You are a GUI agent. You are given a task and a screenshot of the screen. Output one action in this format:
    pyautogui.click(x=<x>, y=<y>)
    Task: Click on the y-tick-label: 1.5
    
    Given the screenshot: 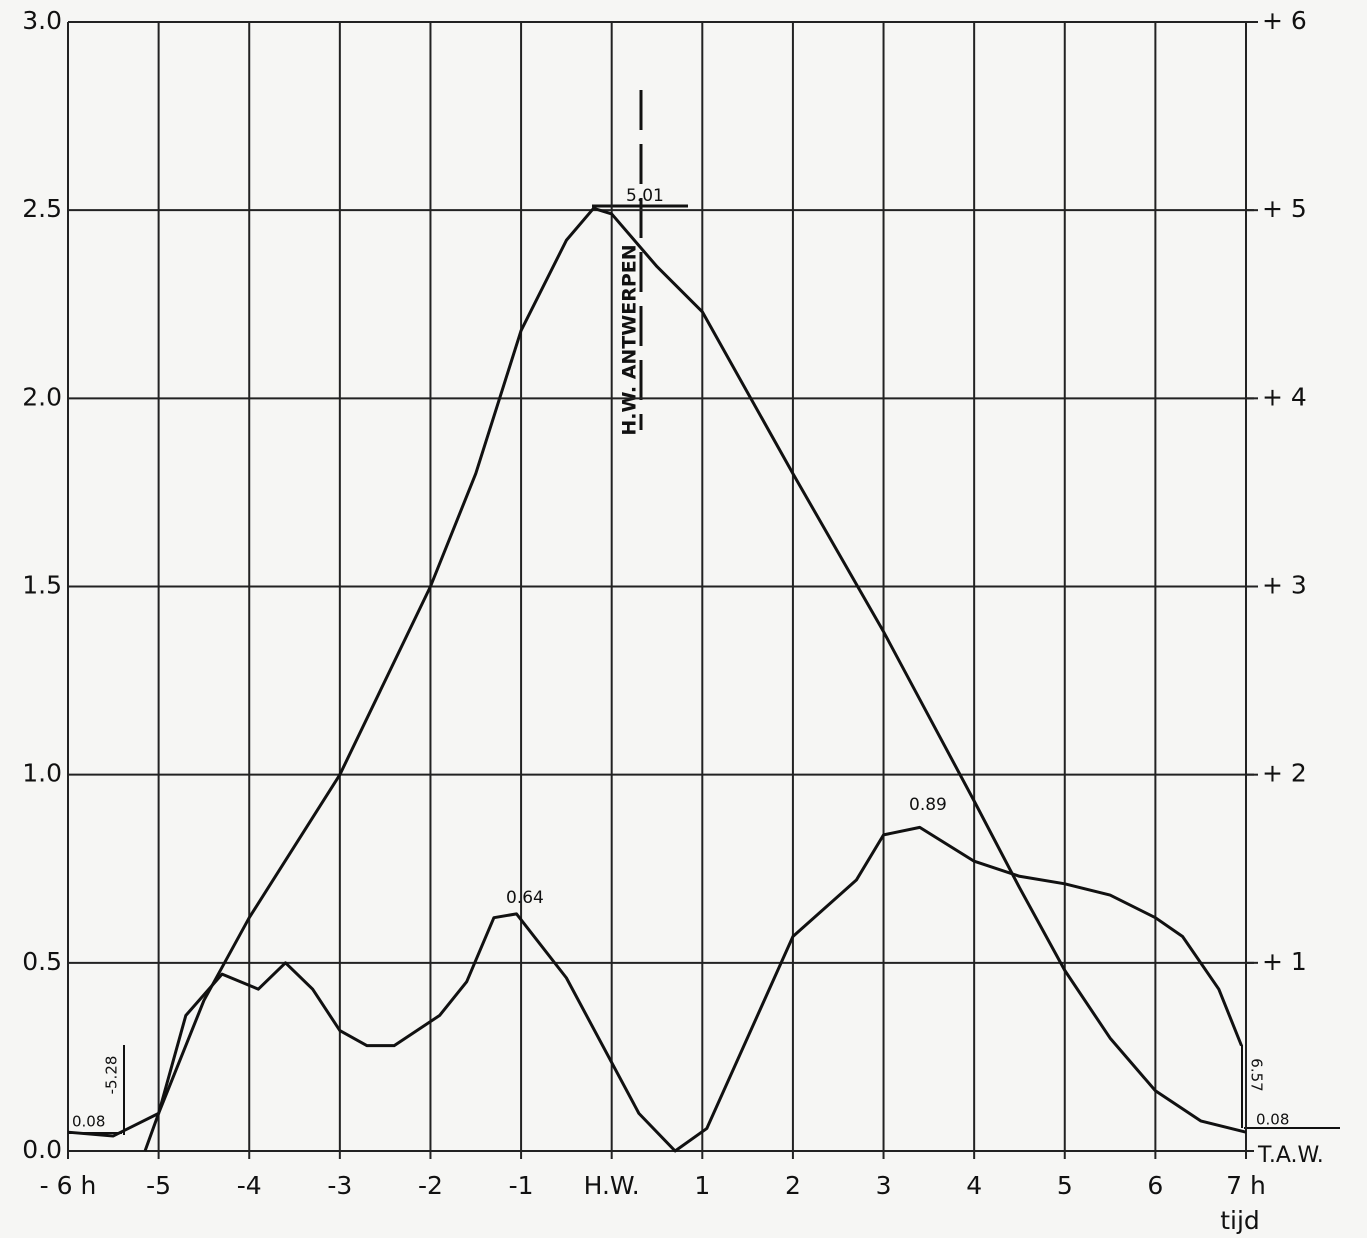 What is the action you would take?
    pyautogui.click(x=42, y=585)
    